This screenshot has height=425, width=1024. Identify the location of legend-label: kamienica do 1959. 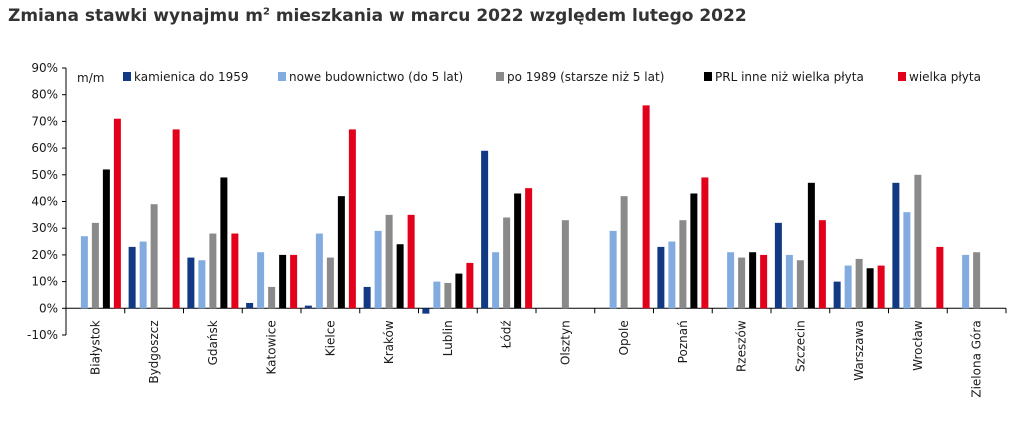
(191, 77).